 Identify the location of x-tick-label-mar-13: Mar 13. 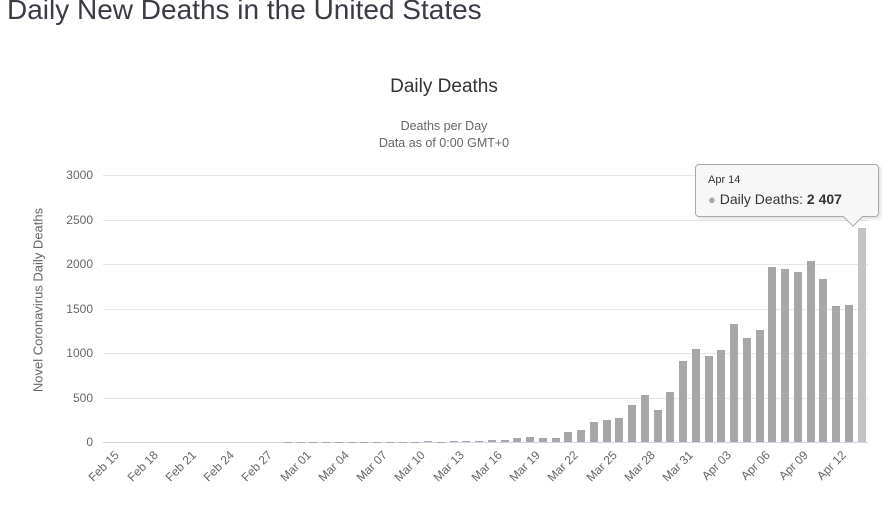
(448, 466).